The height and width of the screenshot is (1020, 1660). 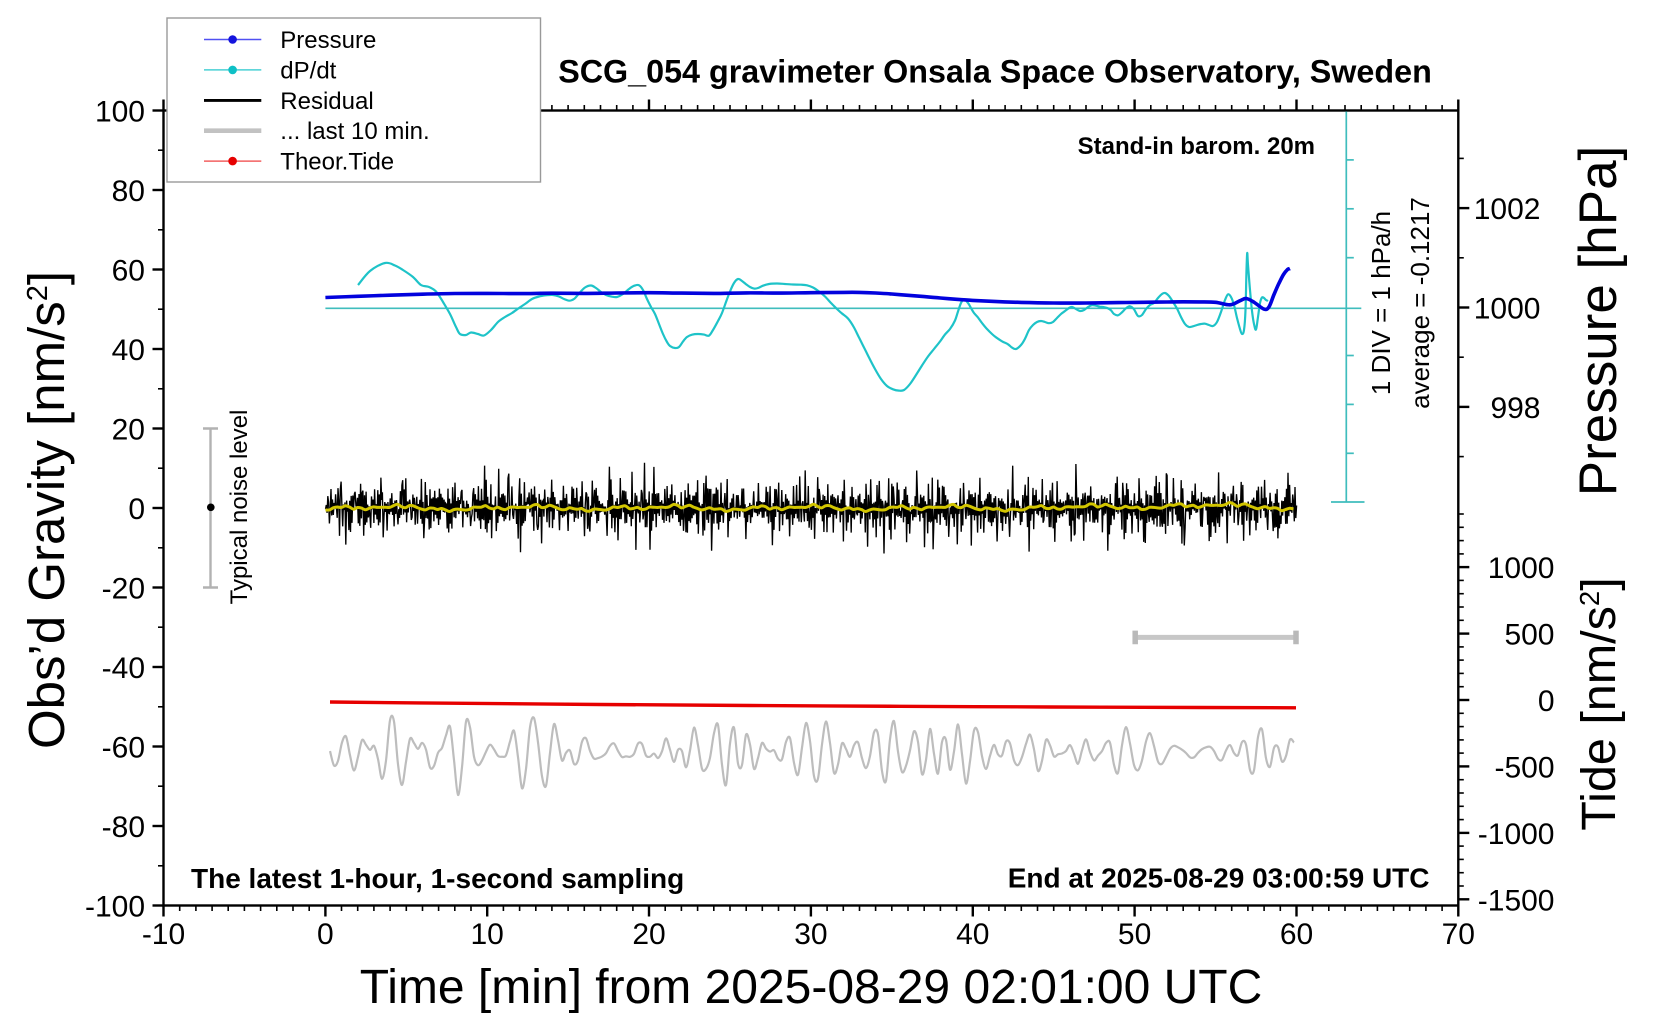 What do you see at coordinates (1524, 767) in the screenshot?
I see `svg-text: -500` at bounding box center [1524, 767].